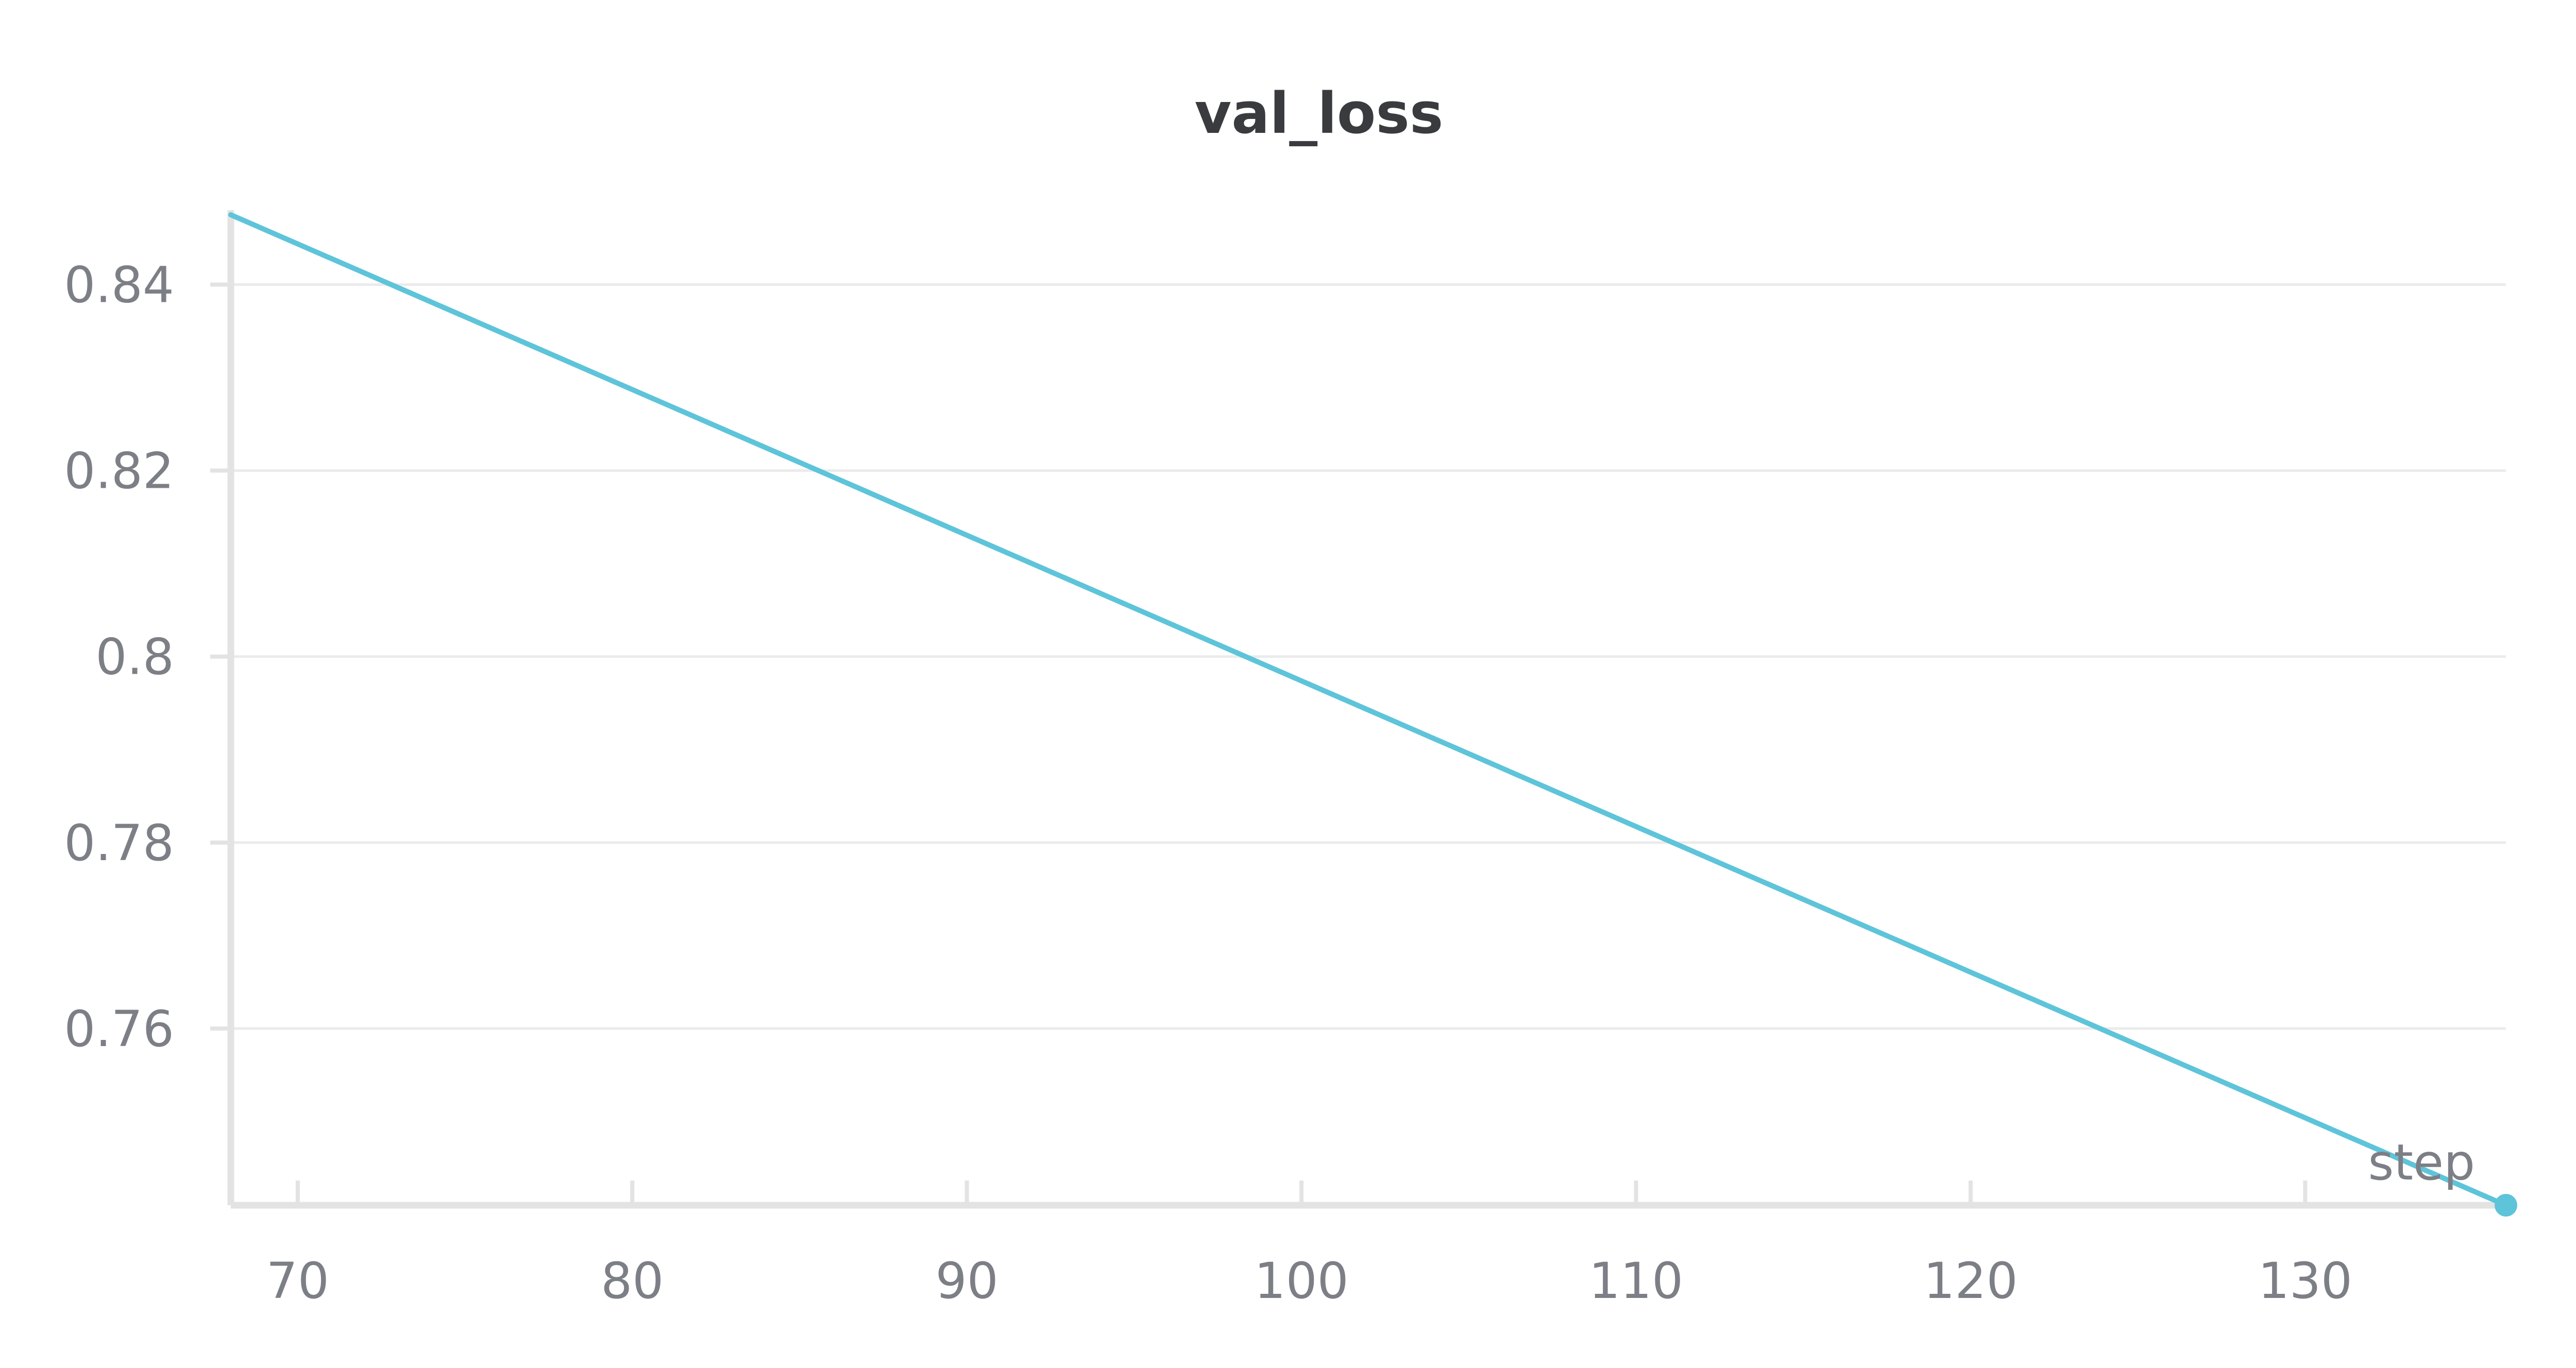 Image resolution: width=2576 pixels, height=1368 pixels. Describe the element at coordinates (119, 285) in the screenshot. I see `y-tick-label: 0.84` at that location.